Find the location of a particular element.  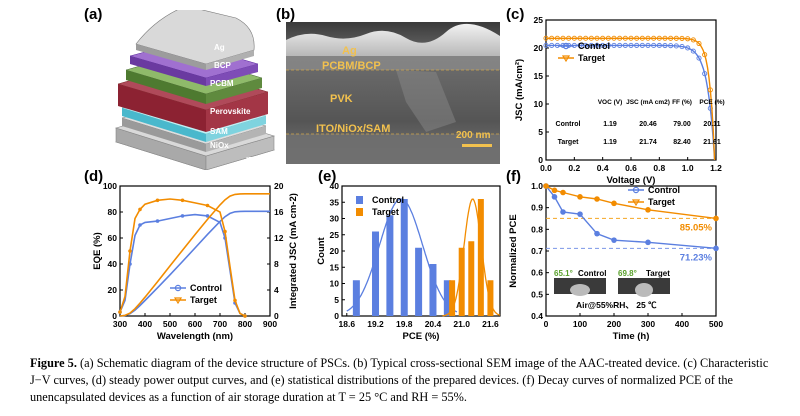

y-tick-label: 35 is located at coordinates (335, 202).